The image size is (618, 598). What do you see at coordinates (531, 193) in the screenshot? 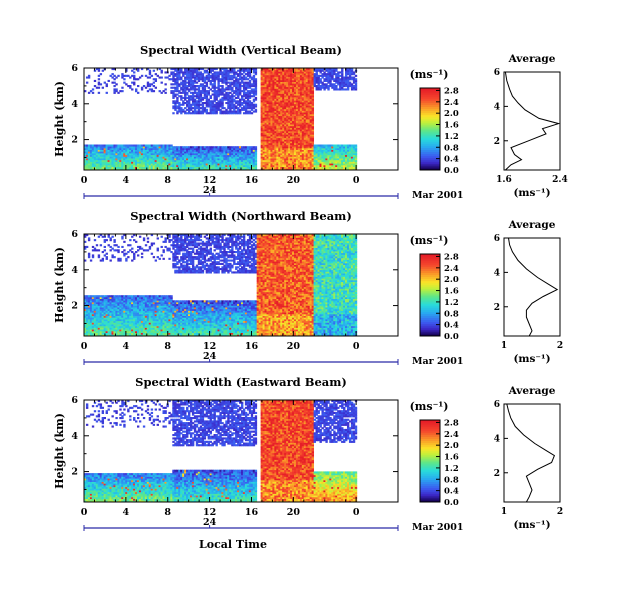
I see `average-x-unit: (ms⁻¹)` at bounding box center [531, 193].